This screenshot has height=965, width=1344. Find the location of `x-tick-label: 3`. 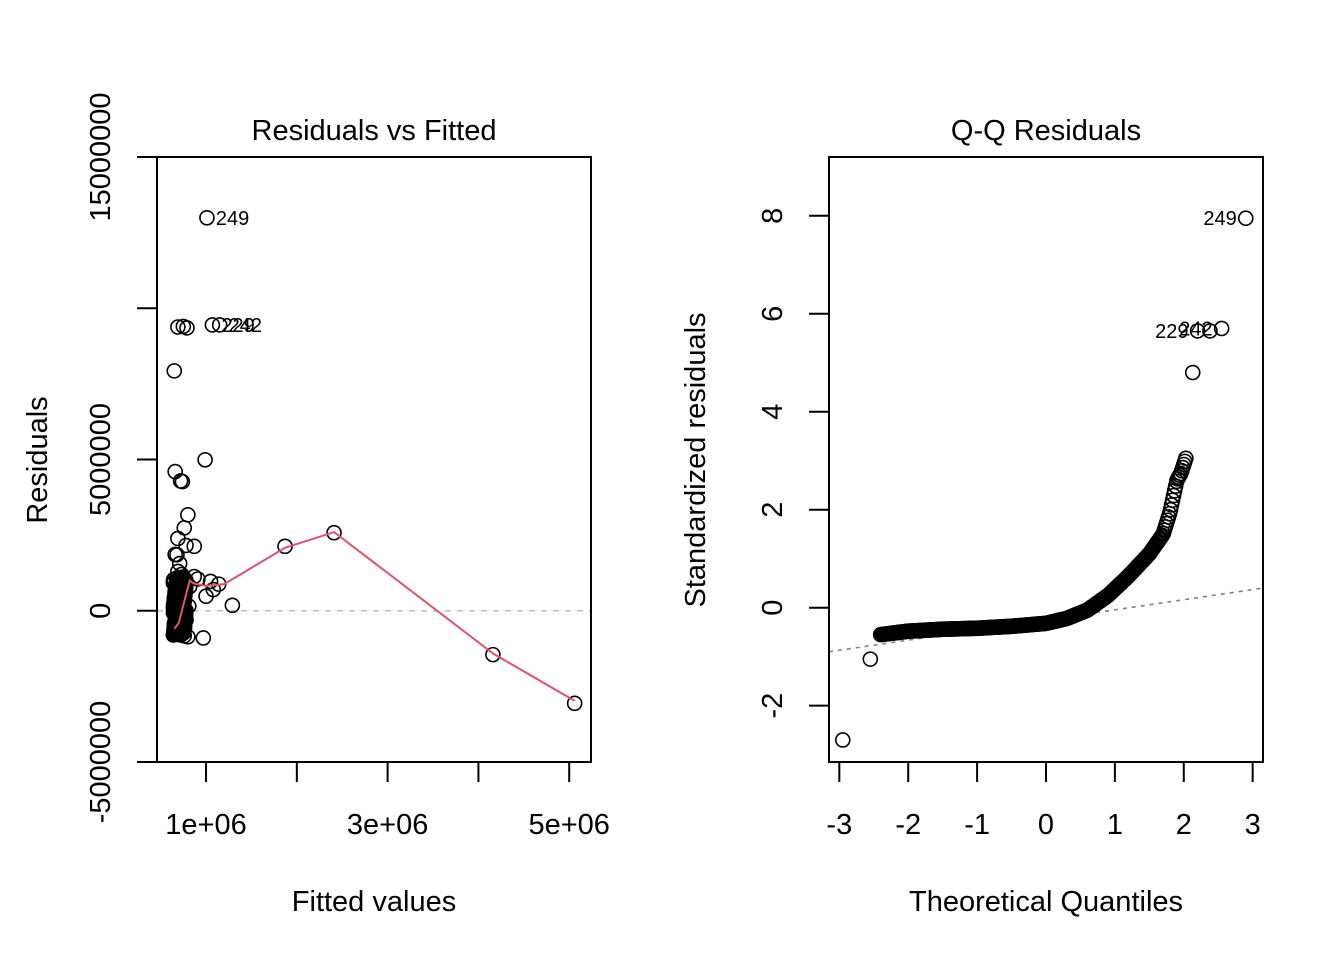

x-tick-label: 3 is located at coordinates (1253, 825).